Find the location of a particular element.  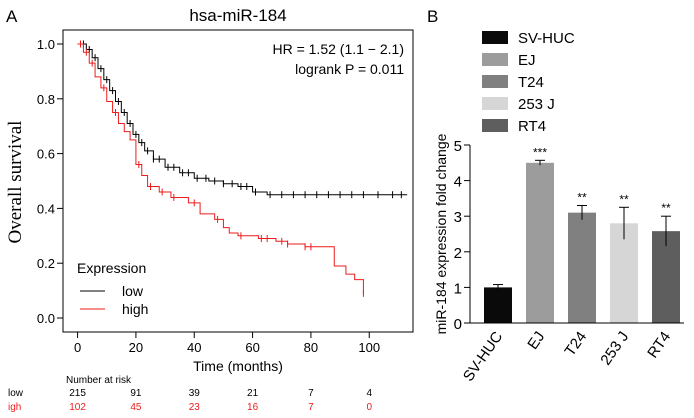

bar-y-axis-label: miR-184 expression fold change is located at coordinates (441, 233).